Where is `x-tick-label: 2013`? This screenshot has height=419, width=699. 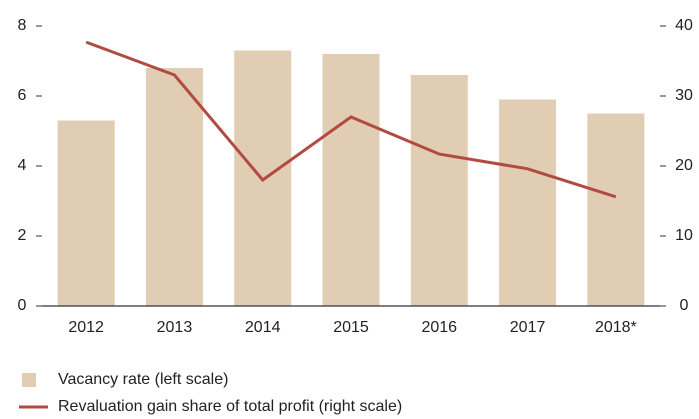
x-tick-label: 2013 is located at coordinates (175, 327).